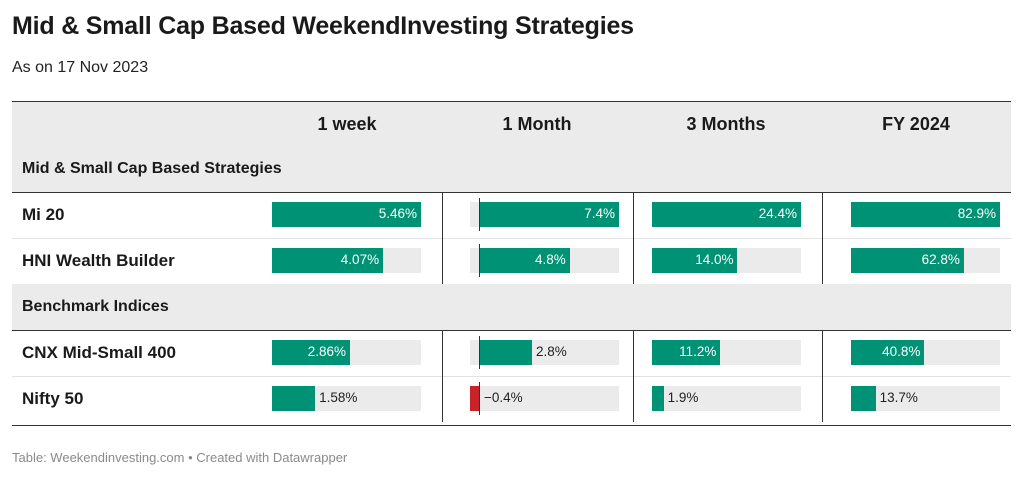 This screenshot has width=1024, height=478. Describe the element at coordinates (152, 168) in the screenshot. I see `group-label: Mid & Small Cap Based Strategies` at that location.